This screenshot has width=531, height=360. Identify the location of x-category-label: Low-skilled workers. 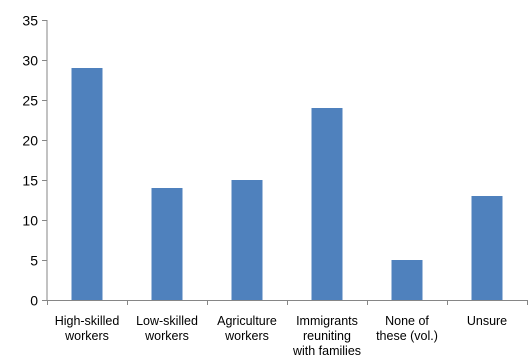
(167, 328).